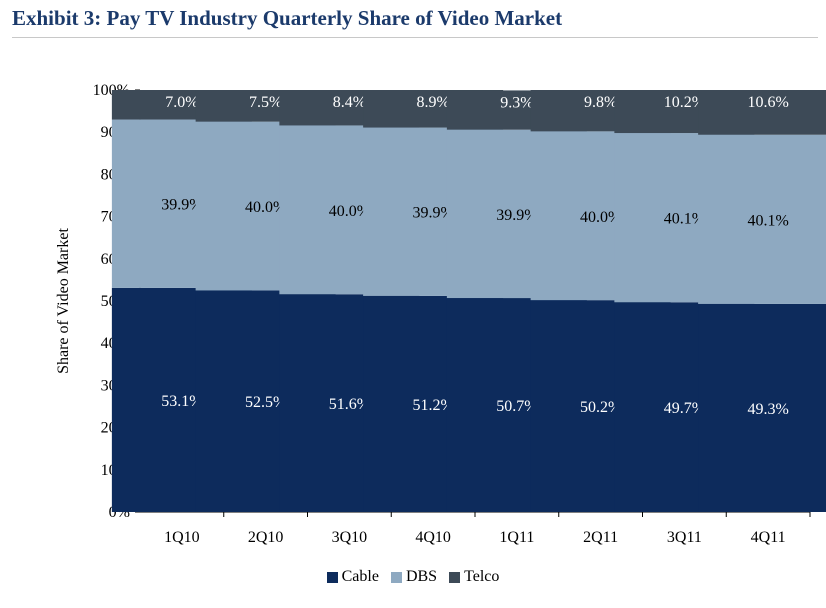 This screenshot has height=608, width=826. I want to click on legend-item-telco: Telco, so click(474, 577).